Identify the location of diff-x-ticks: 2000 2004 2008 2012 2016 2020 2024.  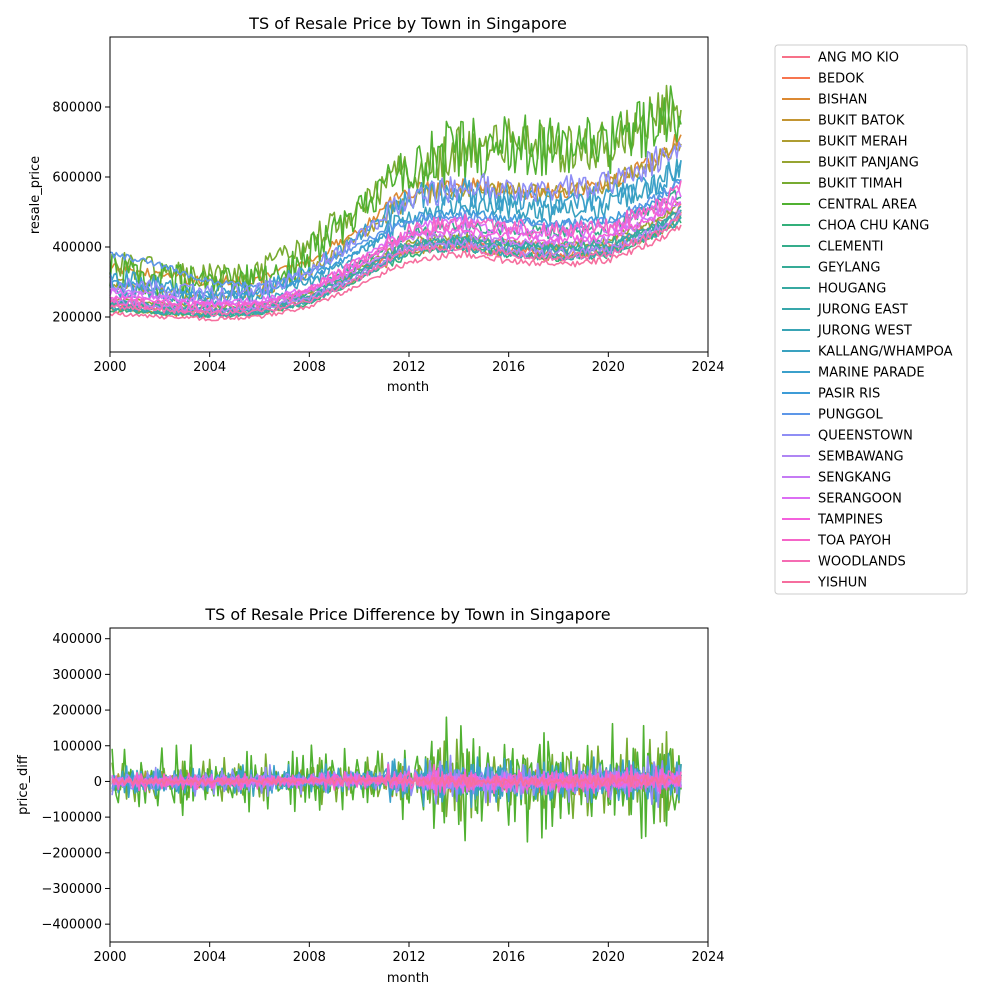
(409, 953).